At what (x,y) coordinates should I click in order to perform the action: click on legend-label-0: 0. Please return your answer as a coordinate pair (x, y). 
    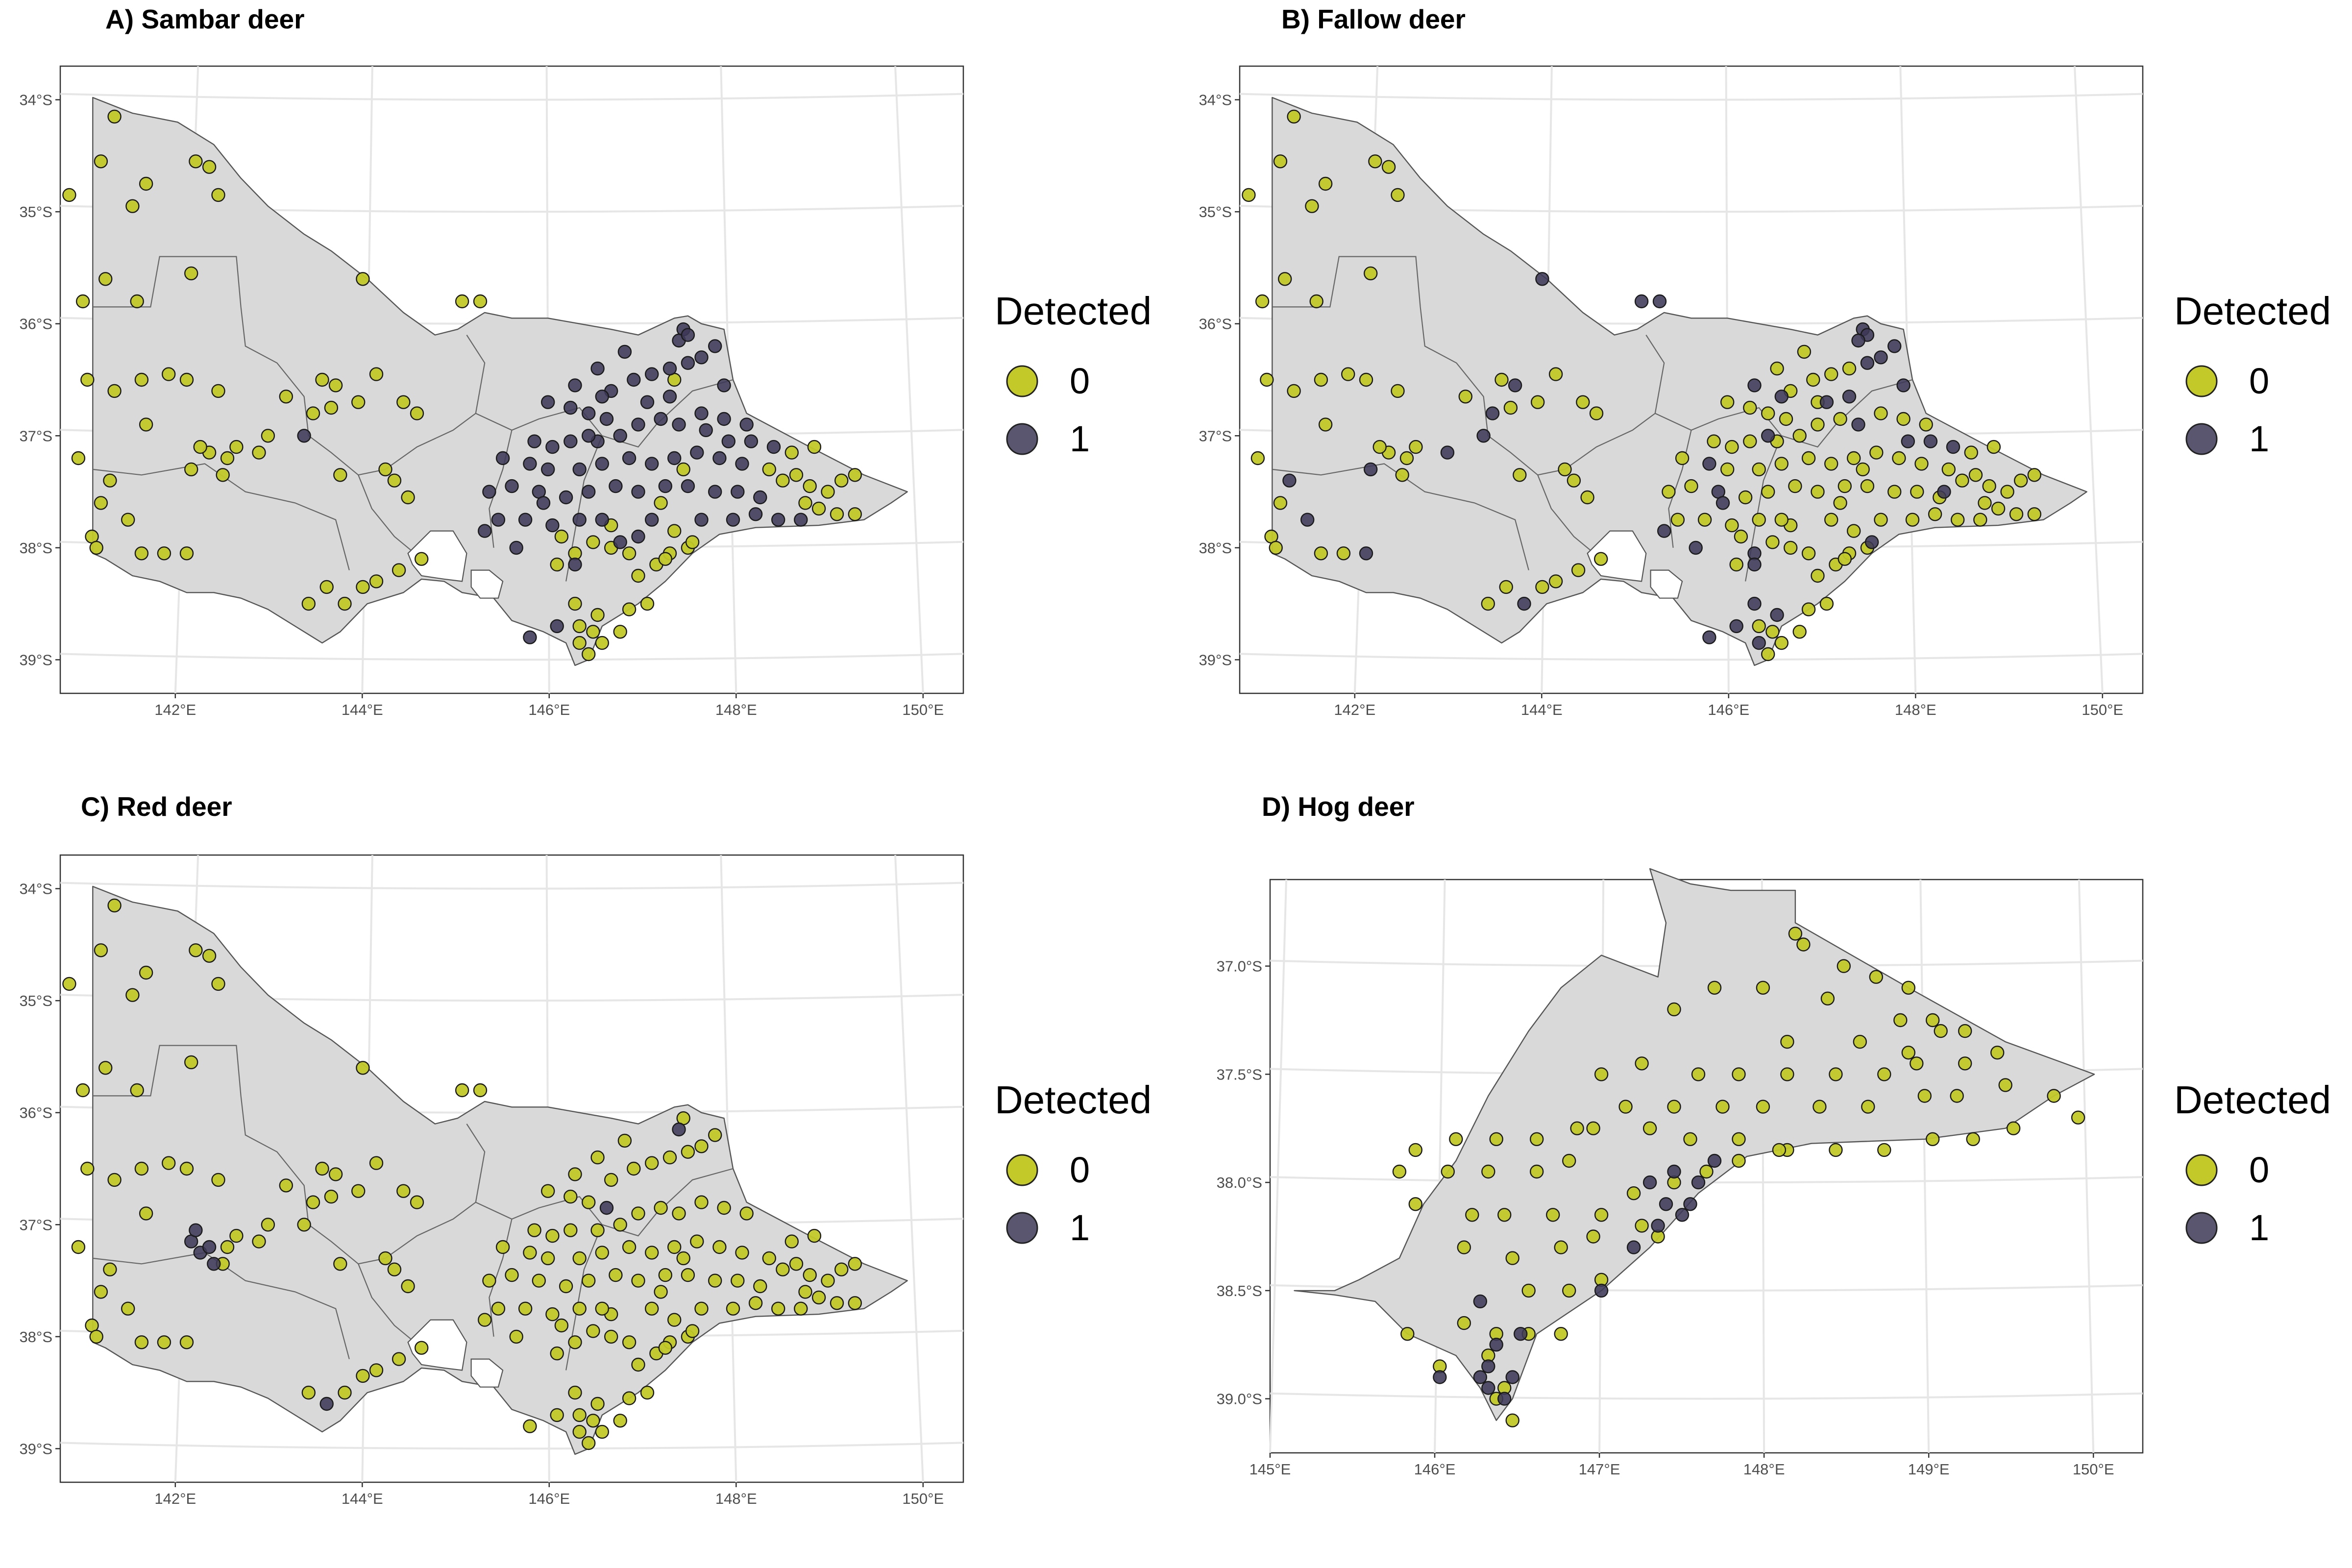
    Looking at the image, I should click on (1080, 381).